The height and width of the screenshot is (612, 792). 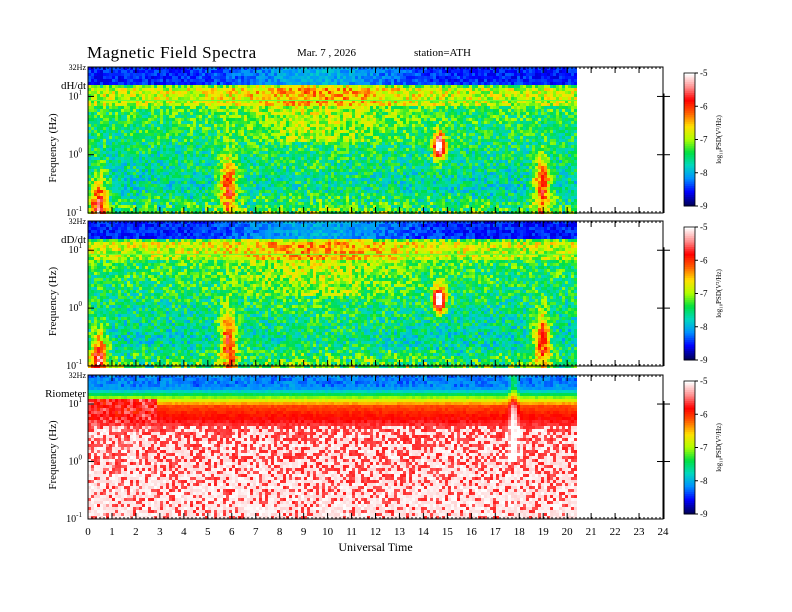 What do you see at coordinates (112, 532) in the screenshot?
I see `x-tick-label: 1` at bounding box center [112, 532].